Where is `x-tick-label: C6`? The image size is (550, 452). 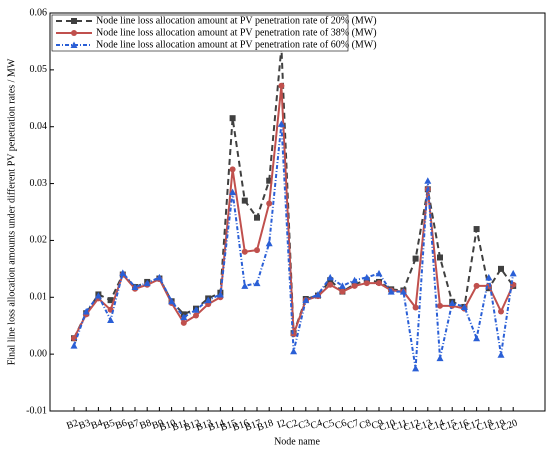 x-tick-label: C6 is located at coordinates (340, 425).